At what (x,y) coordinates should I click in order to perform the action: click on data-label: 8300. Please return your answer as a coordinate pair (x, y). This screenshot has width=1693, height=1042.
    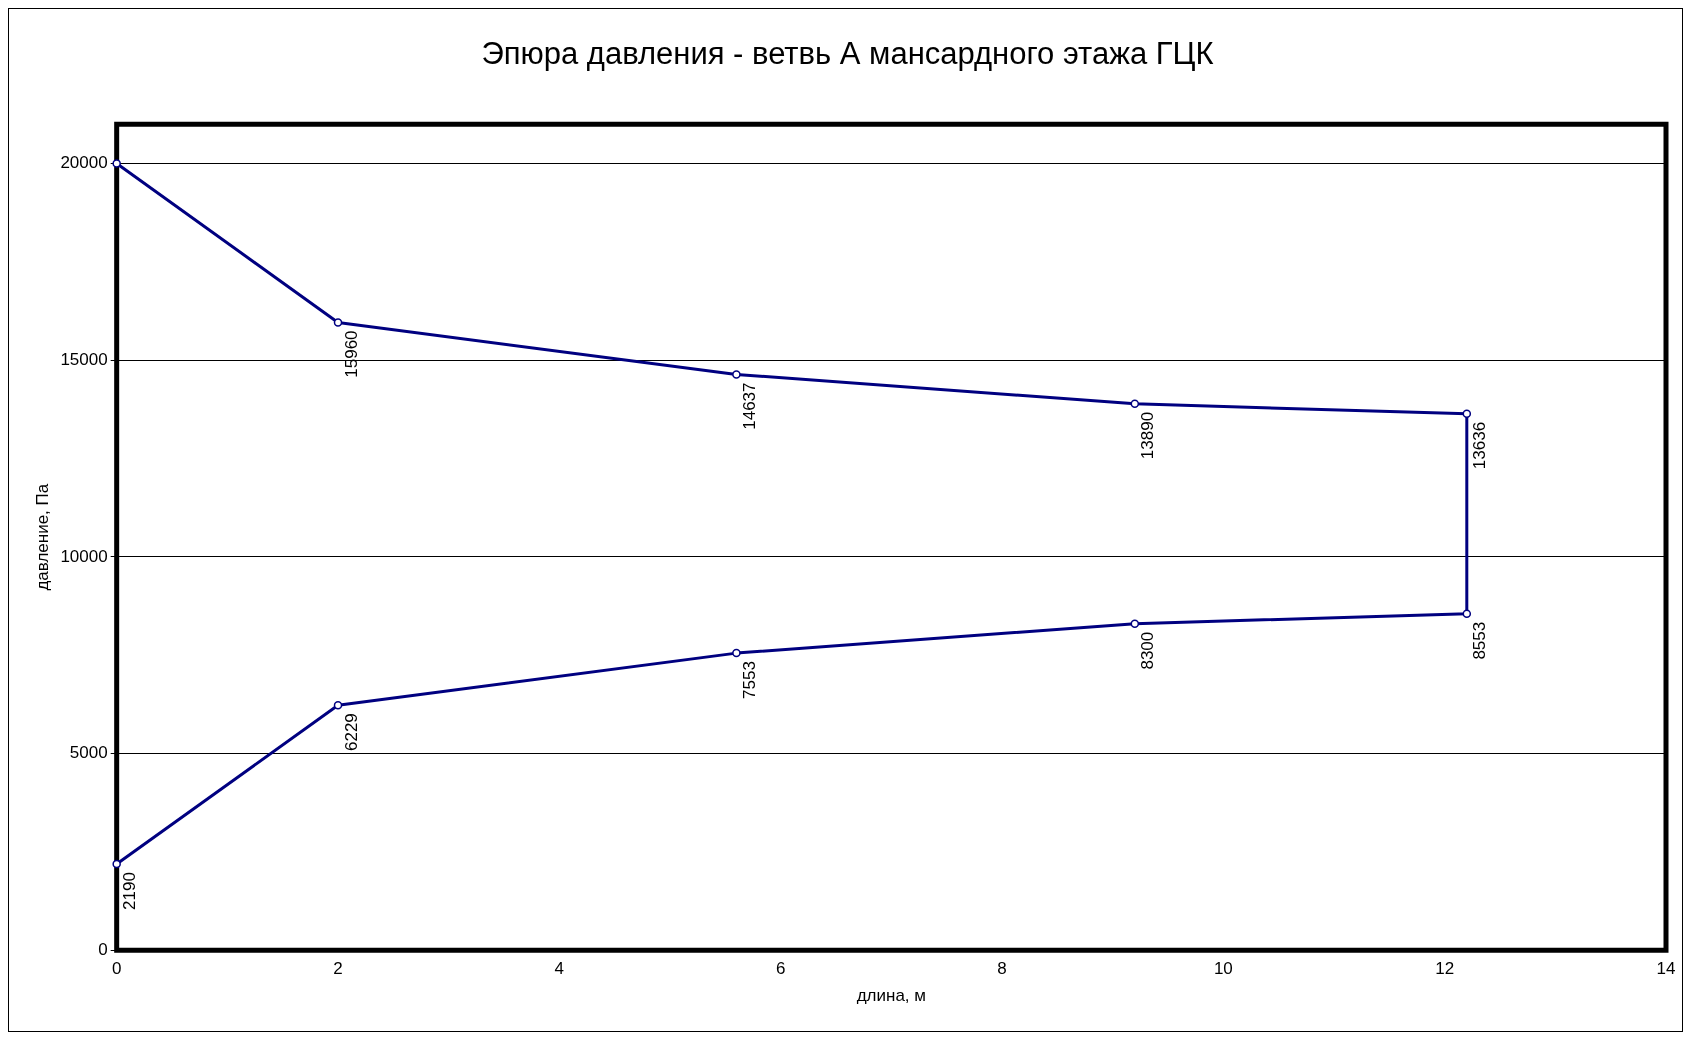
    Looking at the image, I should click on (1148, 650).